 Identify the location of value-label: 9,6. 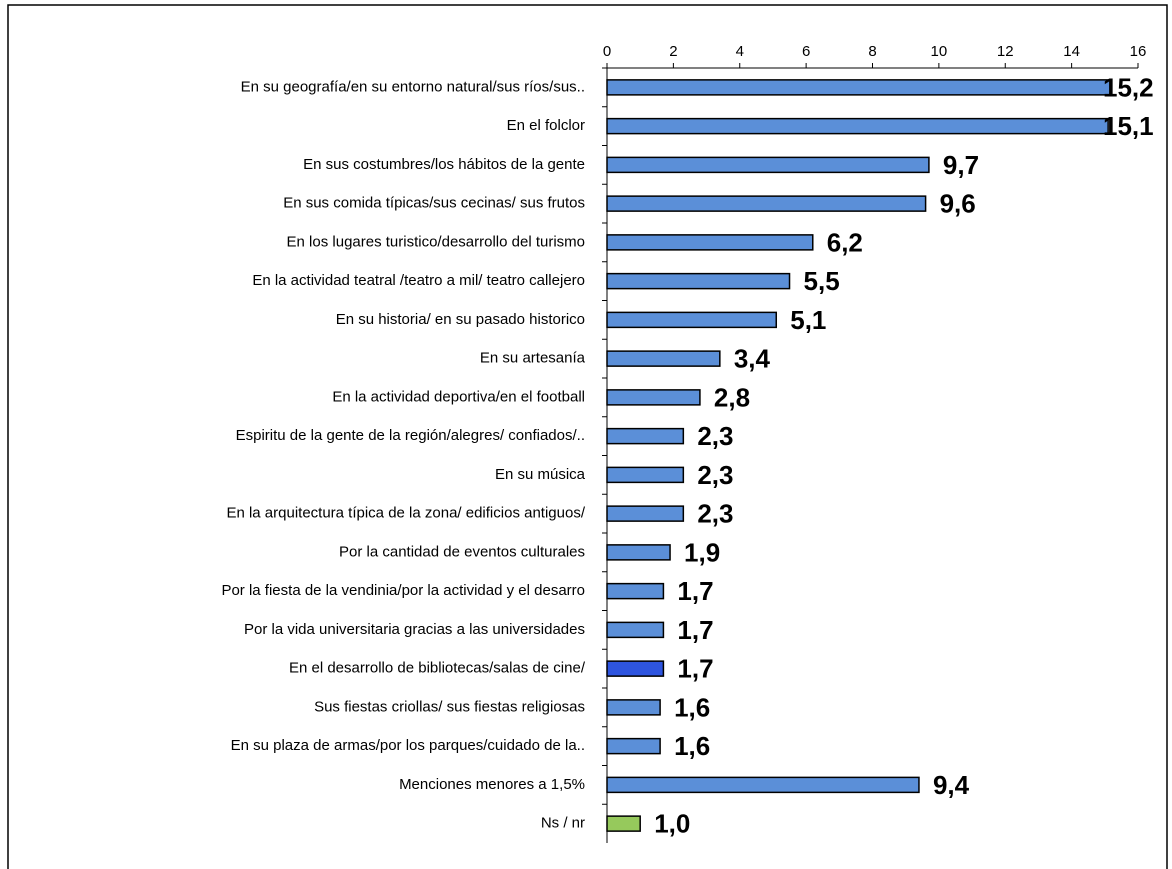
(958, 204).